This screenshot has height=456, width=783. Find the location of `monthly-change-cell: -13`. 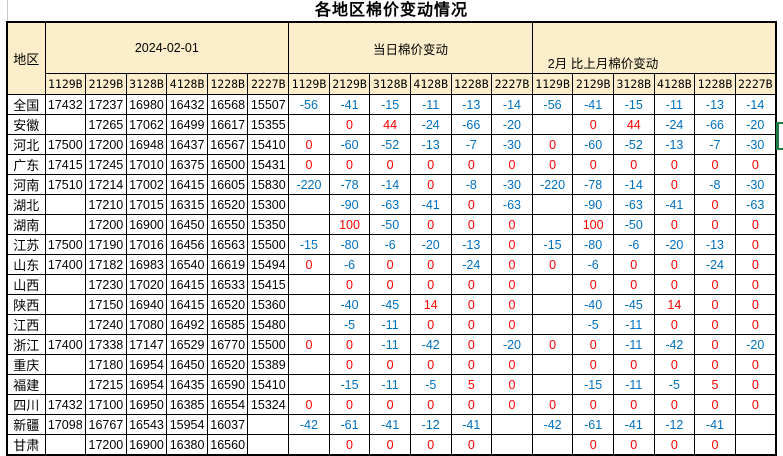

monthly-change-cell: -13 is located at coordinates (715, 104).